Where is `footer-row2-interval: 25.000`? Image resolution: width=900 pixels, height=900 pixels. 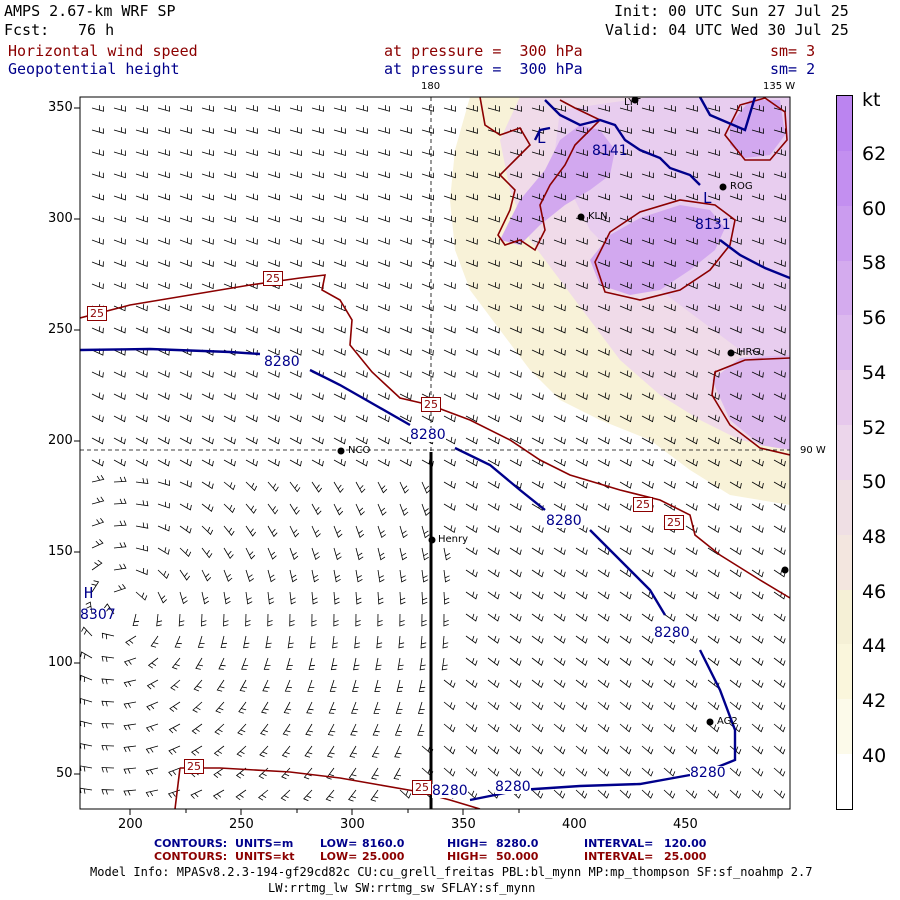
footer-row2-interval: 25.000 is located at coordinates (685, 856).